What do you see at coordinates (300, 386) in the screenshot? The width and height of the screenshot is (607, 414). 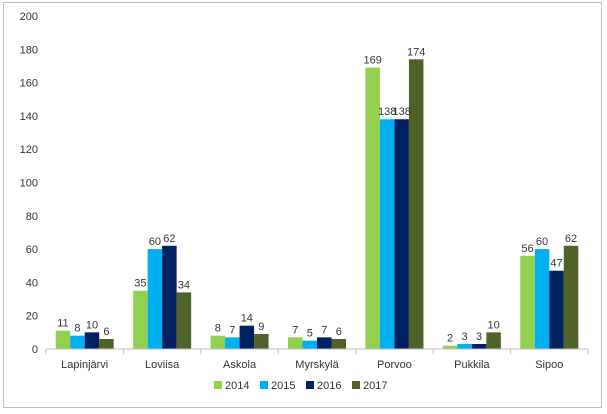 I see `legend: 2014 2015 2016 2017` at bounding box center [300, 386].